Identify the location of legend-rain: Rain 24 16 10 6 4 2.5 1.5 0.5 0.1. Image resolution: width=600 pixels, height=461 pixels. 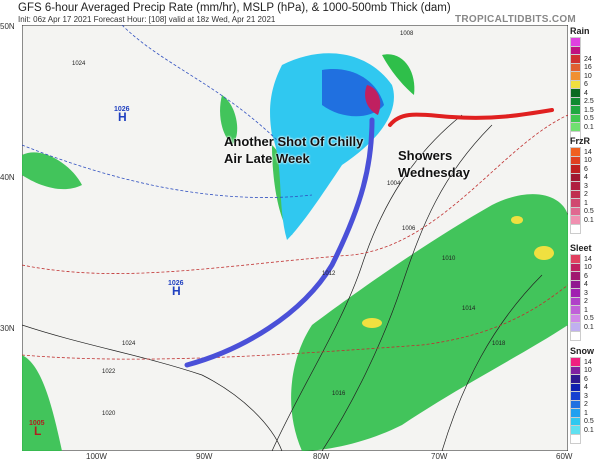
(585, 83).